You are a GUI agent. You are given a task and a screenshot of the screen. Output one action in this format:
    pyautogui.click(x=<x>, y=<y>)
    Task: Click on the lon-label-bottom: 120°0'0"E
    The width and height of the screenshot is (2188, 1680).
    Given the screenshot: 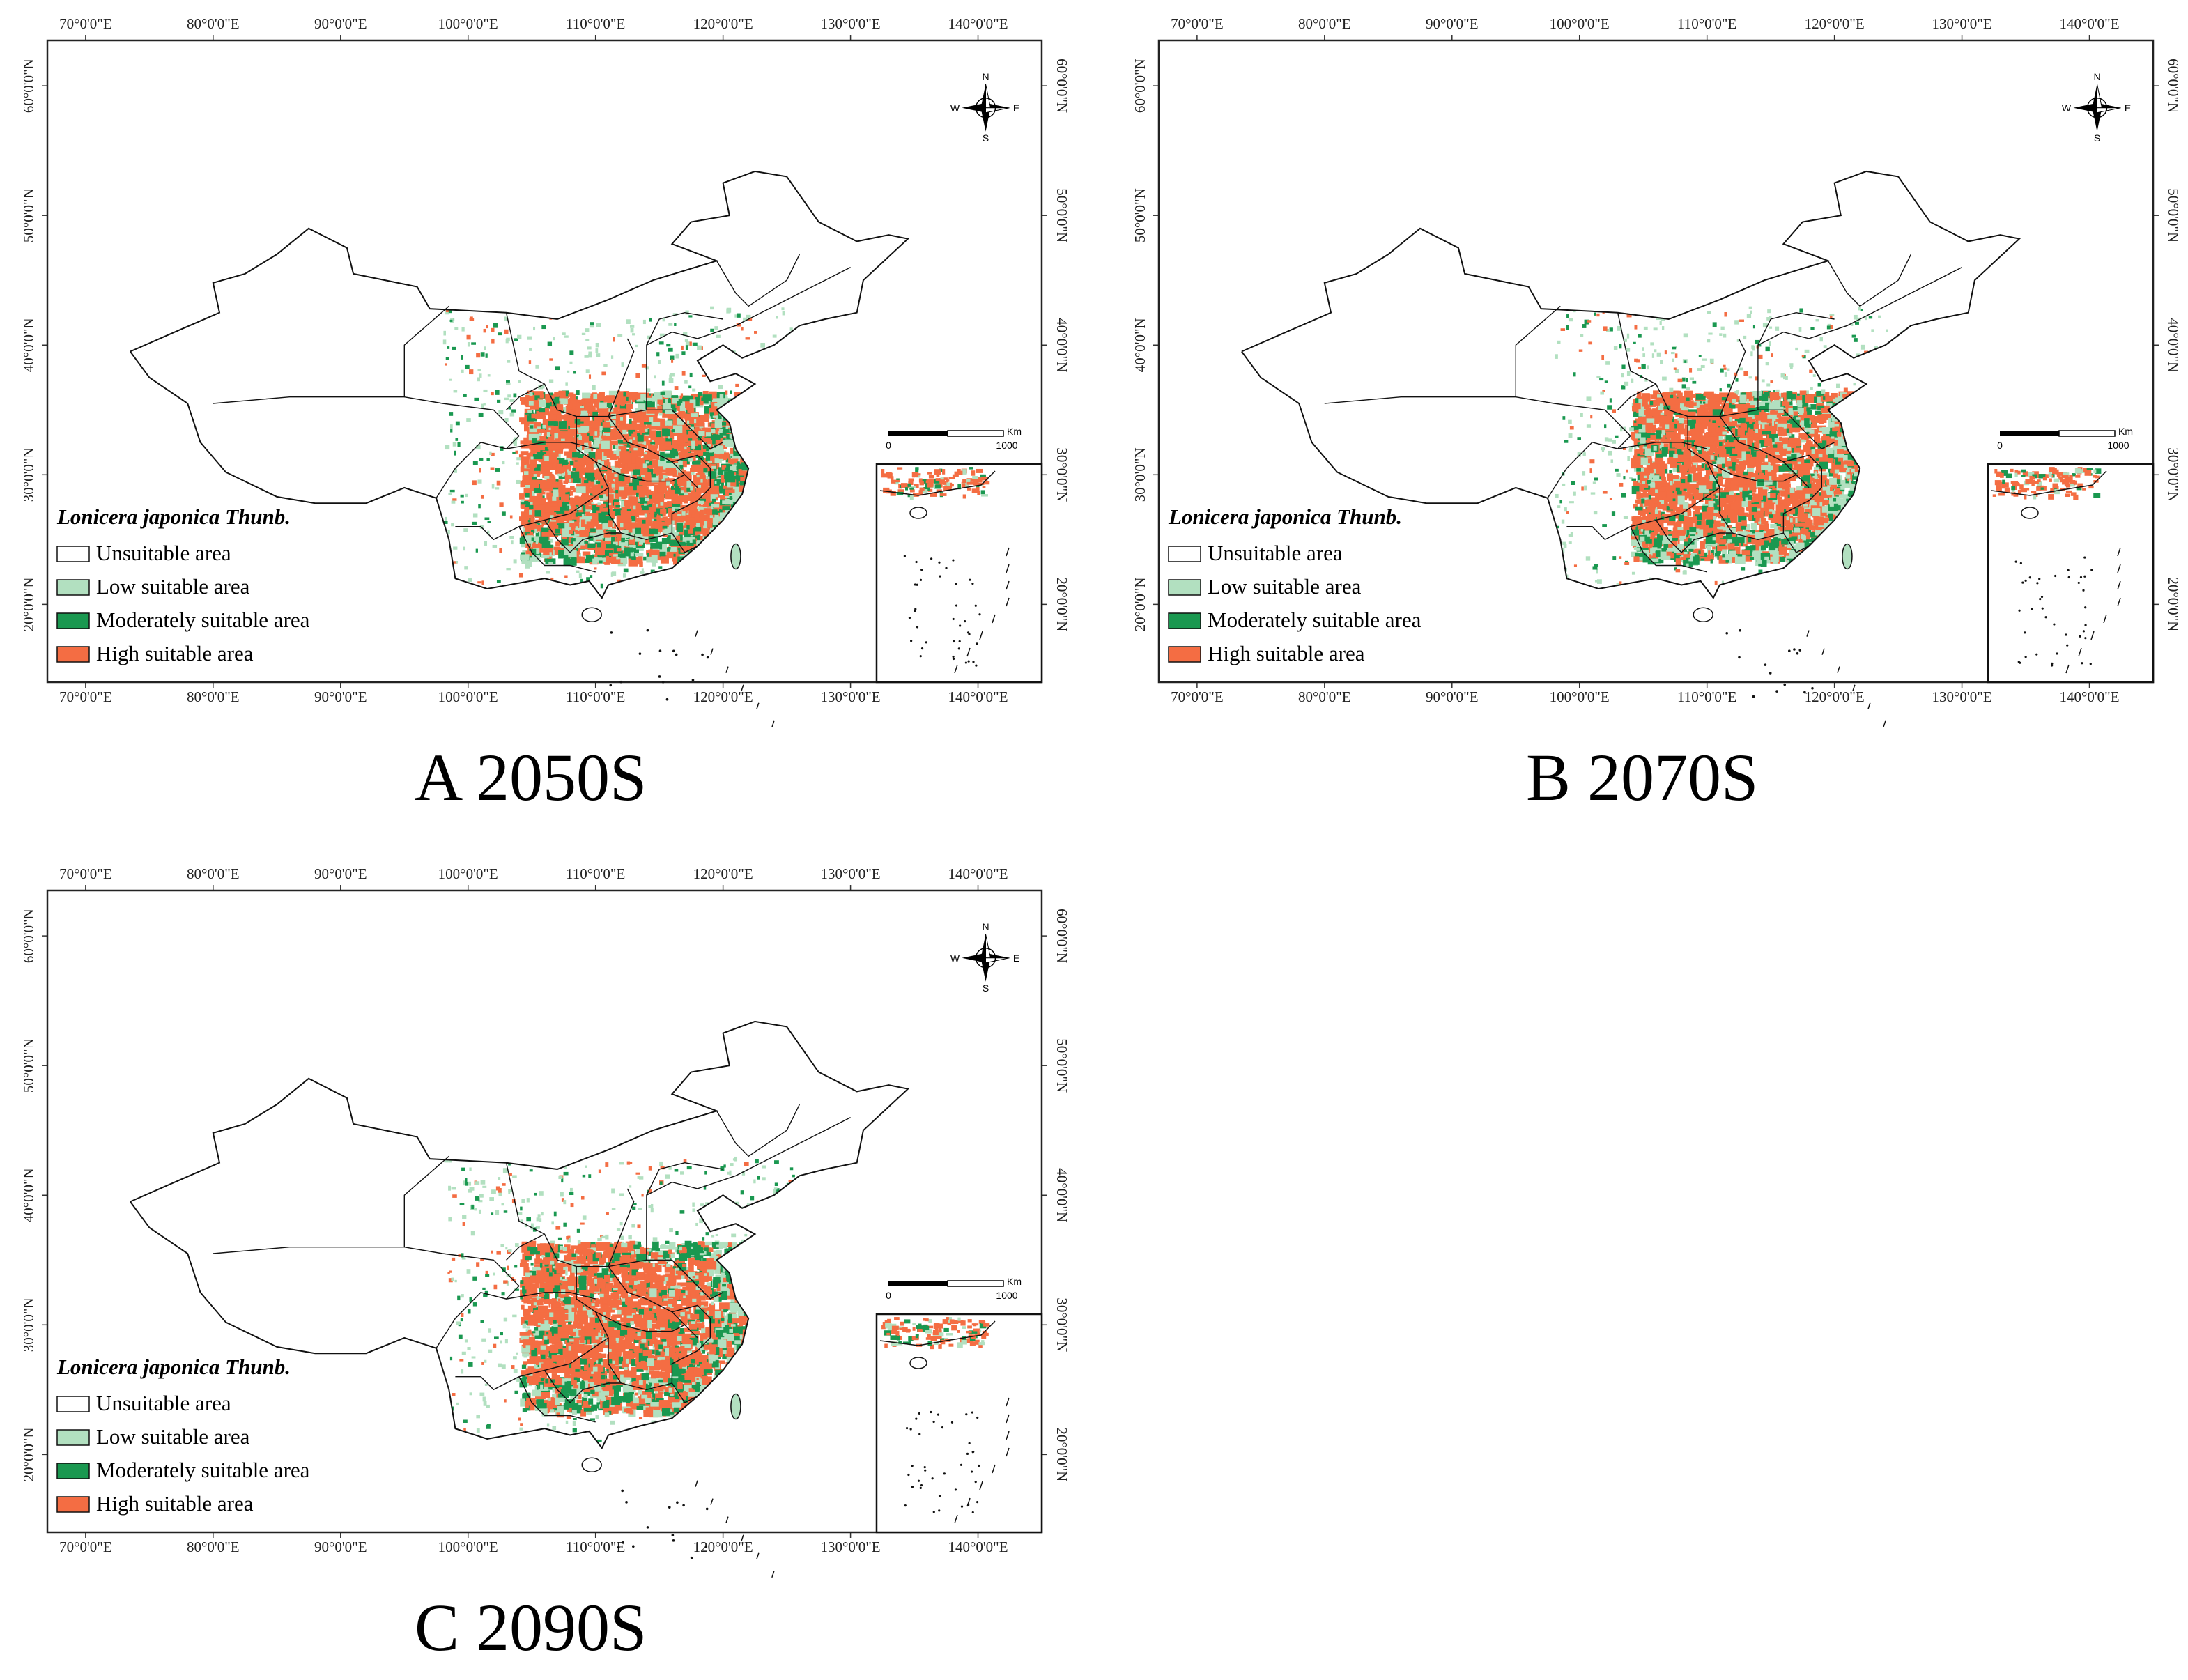 What is the action you would take?
    pyautogui.click(x=1835, y=696)
    